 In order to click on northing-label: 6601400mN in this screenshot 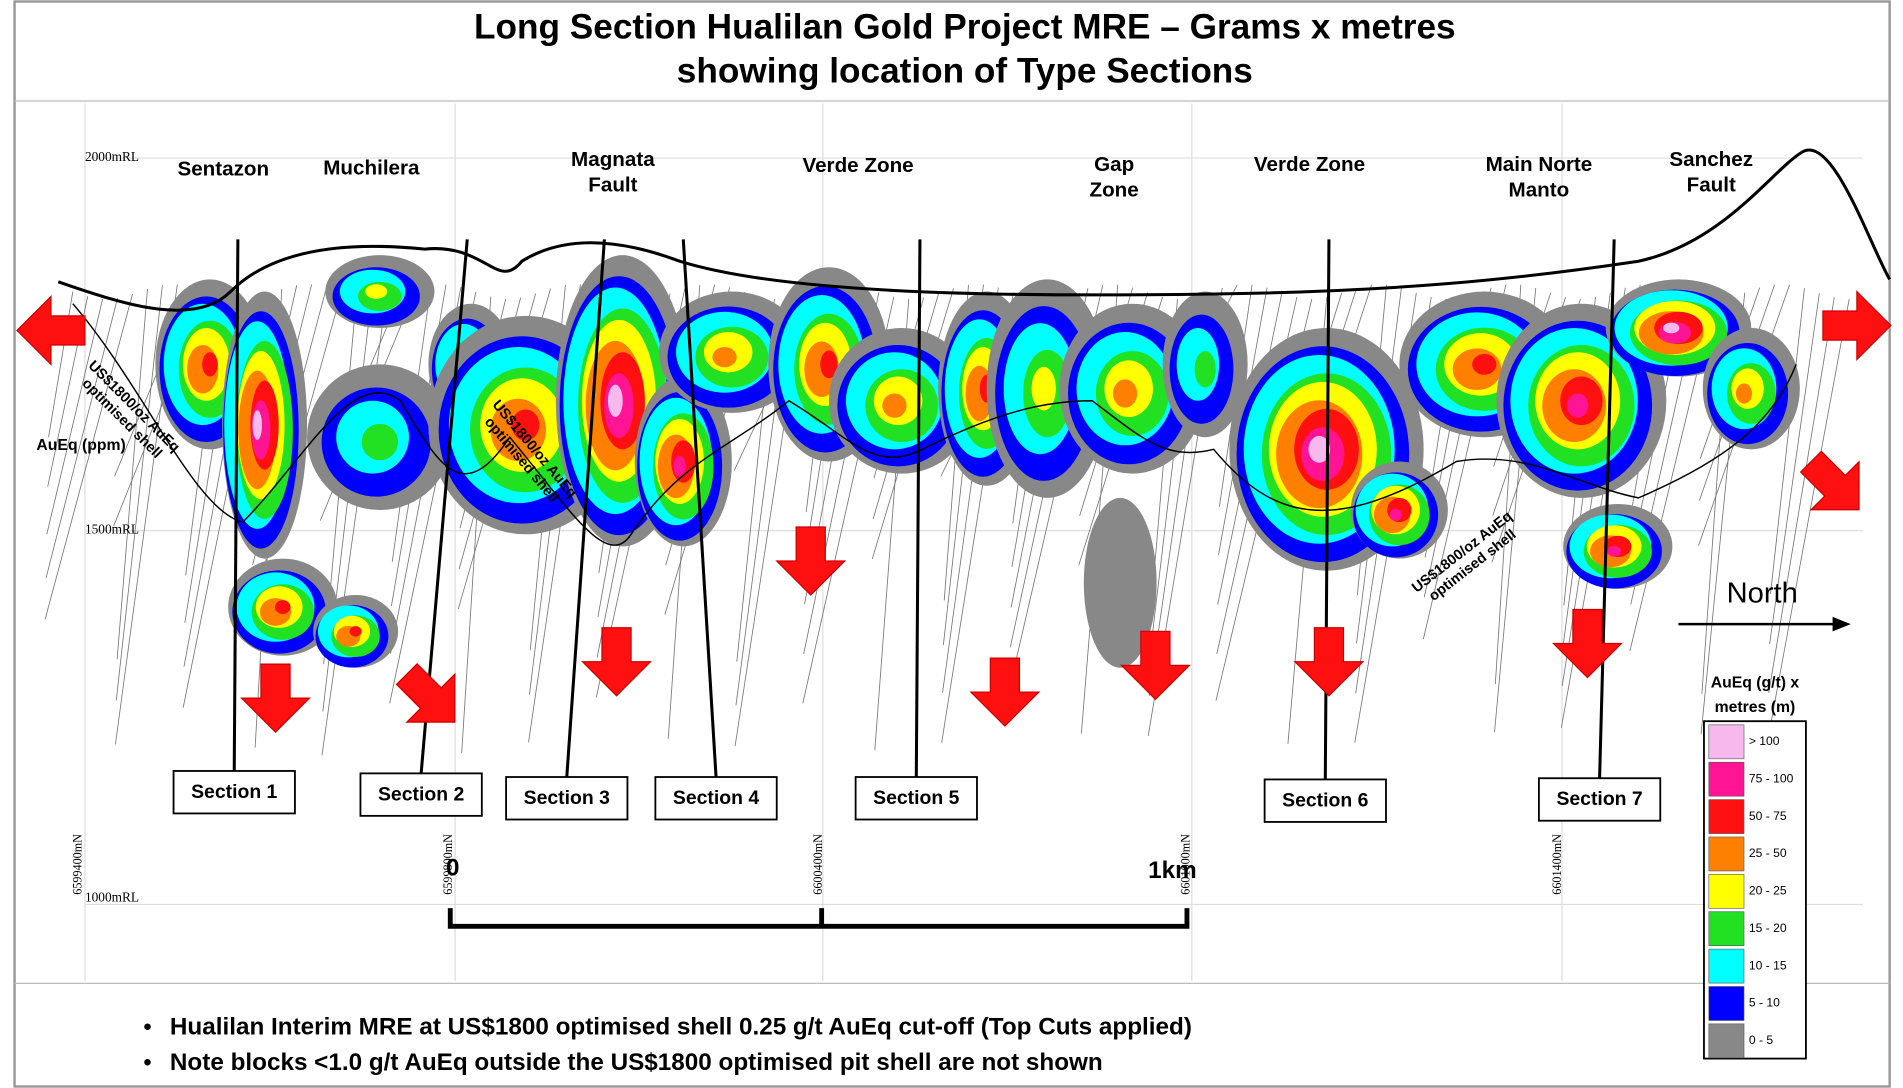, I will do `click(1557, 864)`.